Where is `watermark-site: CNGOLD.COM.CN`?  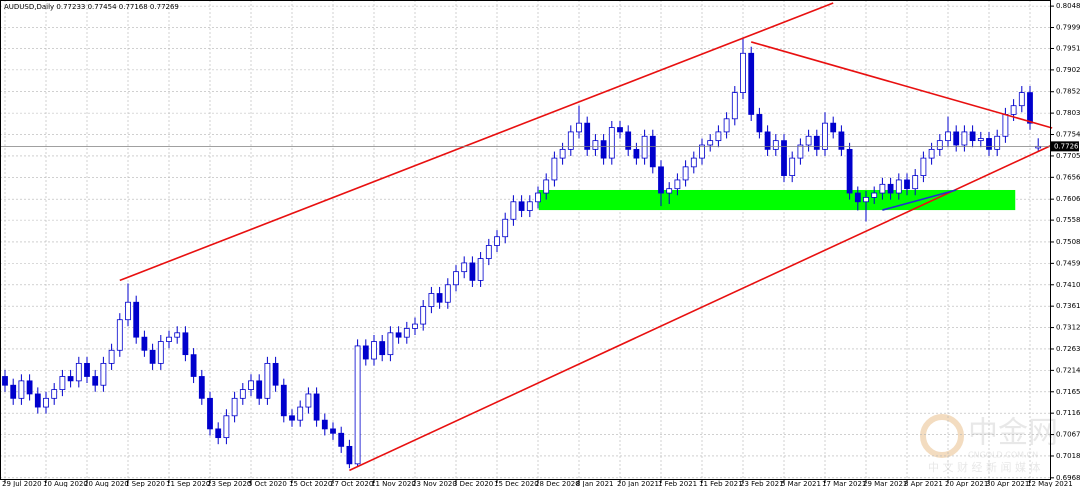 watermark-site: CNGOLD.COM.CN is located at coordinates (1003, 455).